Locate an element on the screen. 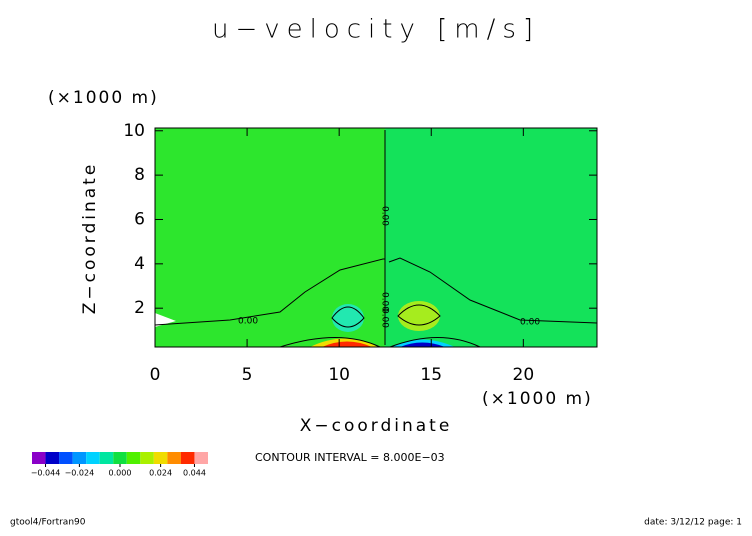  colorbar-tick-label: −0.024 is located at coordinates (80, 473).